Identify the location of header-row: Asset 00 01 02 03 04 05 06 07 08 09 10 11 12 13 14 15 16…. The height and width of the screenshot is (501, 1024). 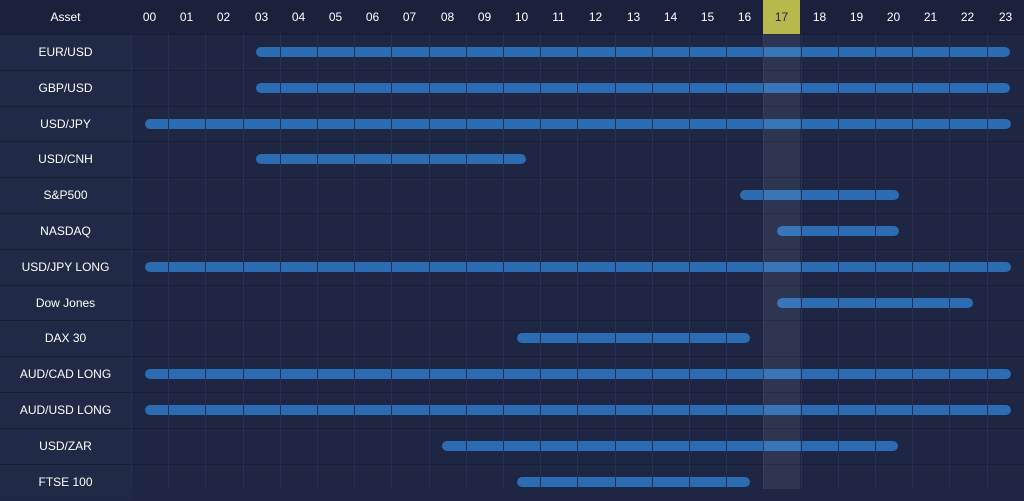
(512, 17).